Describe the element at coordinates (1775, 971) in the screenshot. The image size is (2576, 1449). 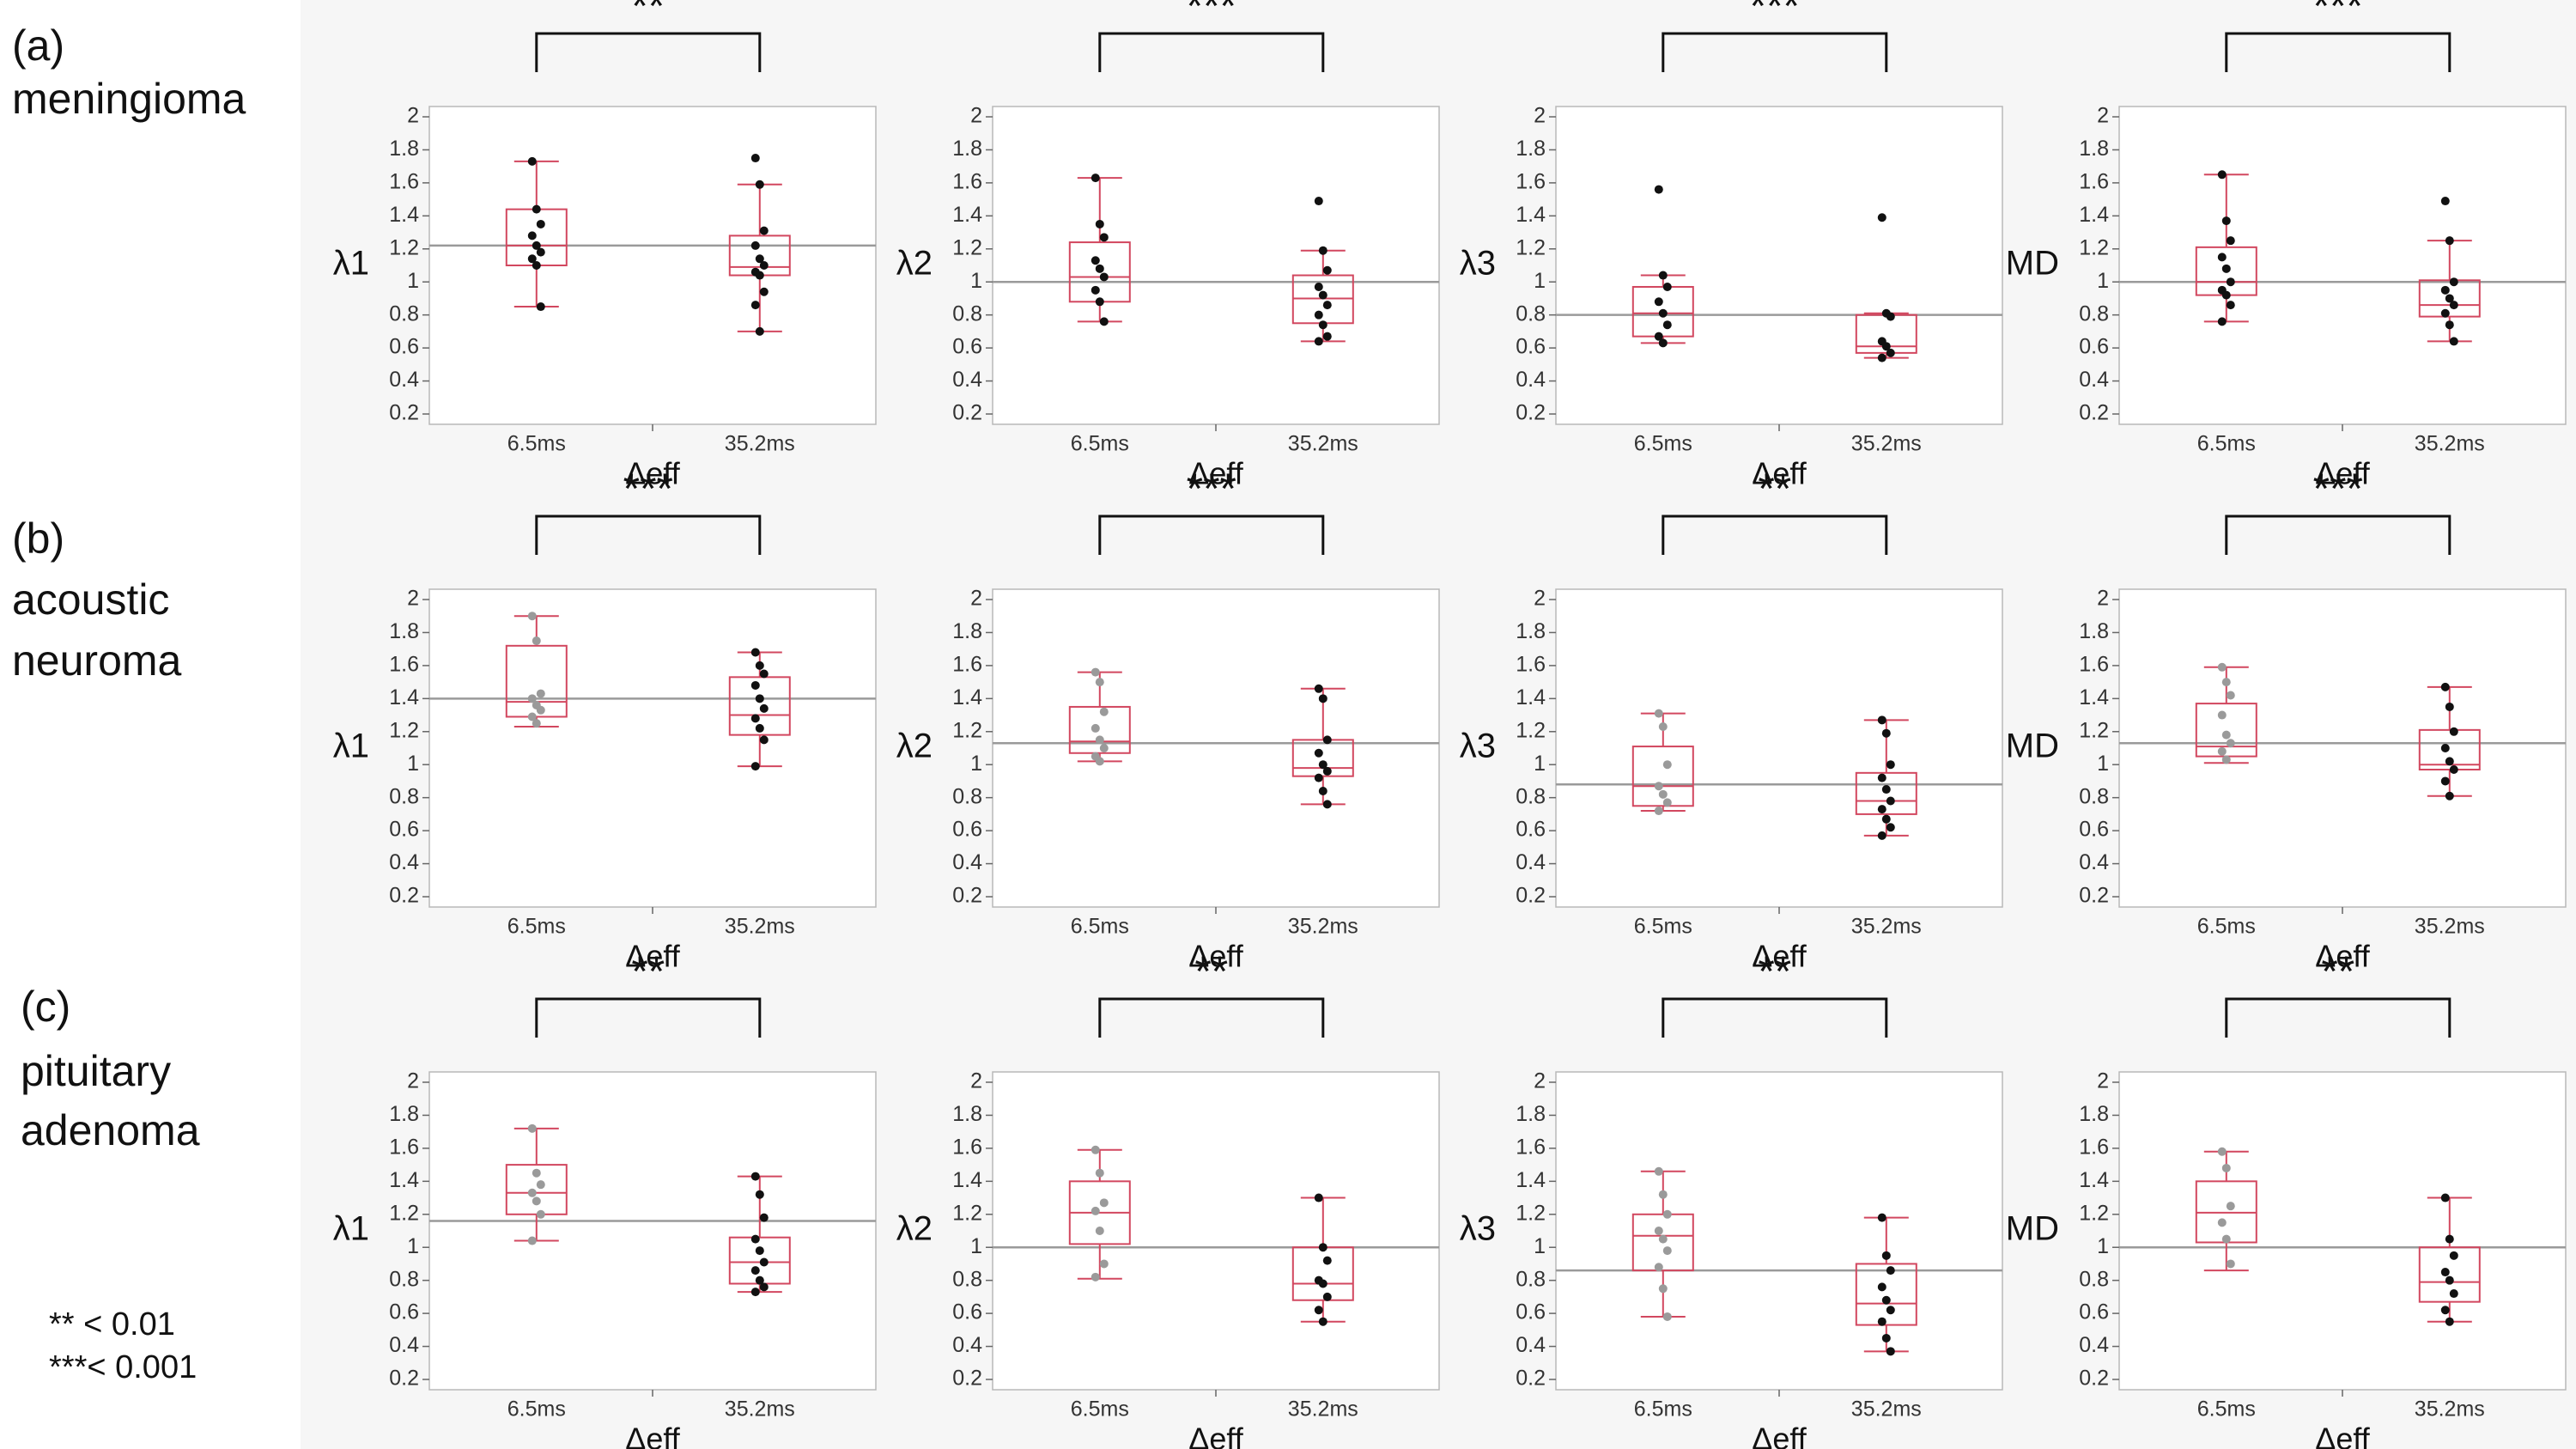
I see `significance-stars: **` at that location.